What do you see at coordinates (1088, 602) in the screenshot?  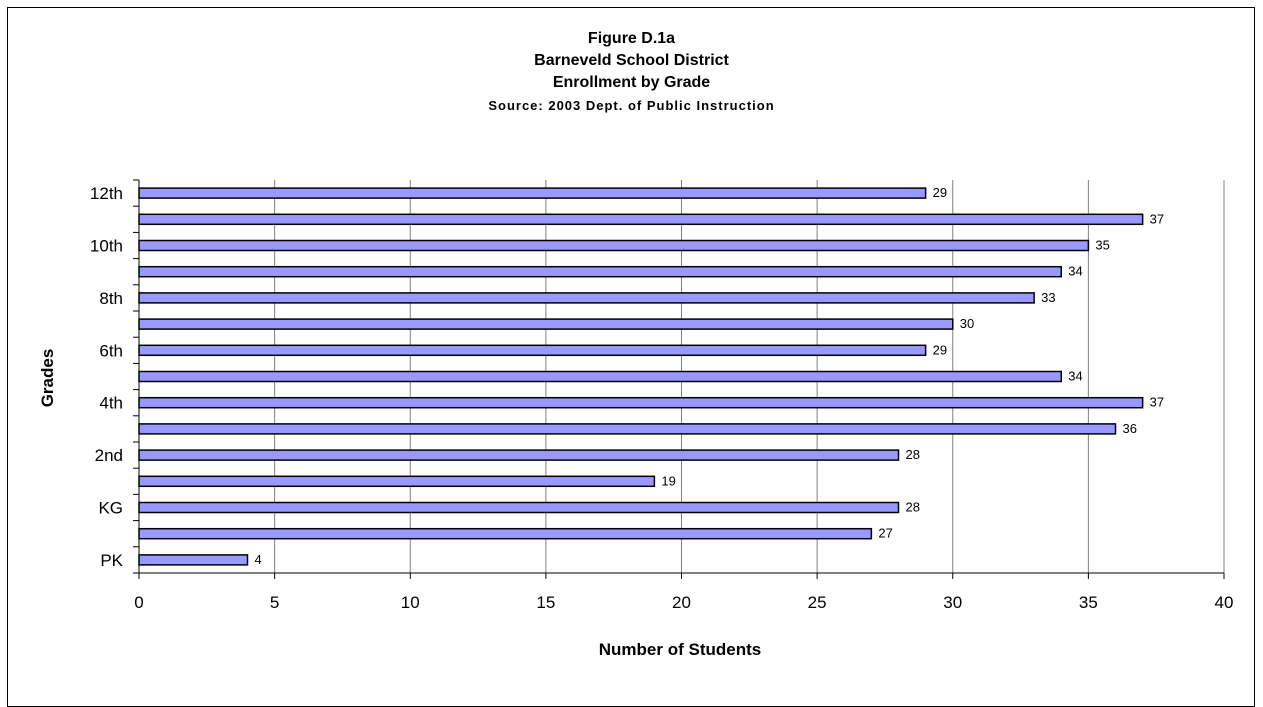 I see `x-tick-label: 35` at bounding box center [1088, 602].